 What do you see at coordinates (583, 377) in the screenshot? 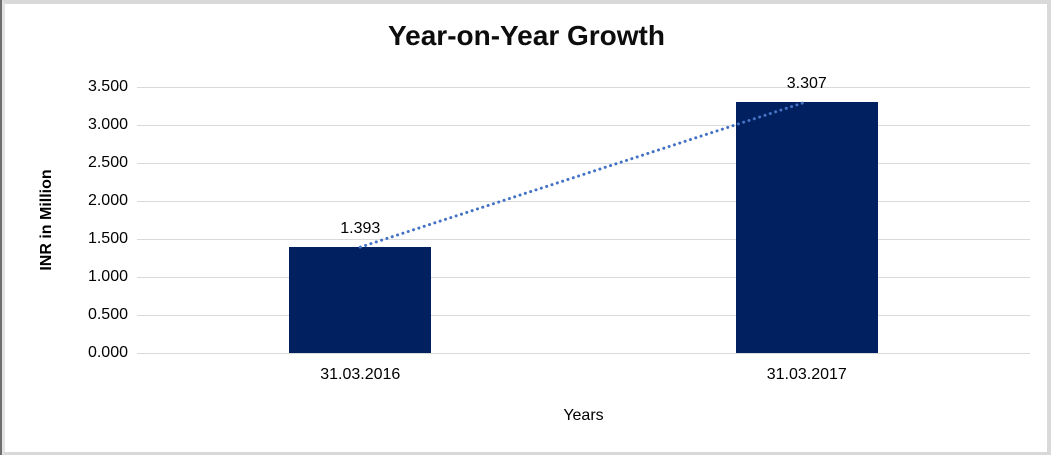
I see `x-axis-labels: 31.03.2016 31.03.2017` at bounding box center [583, 377].